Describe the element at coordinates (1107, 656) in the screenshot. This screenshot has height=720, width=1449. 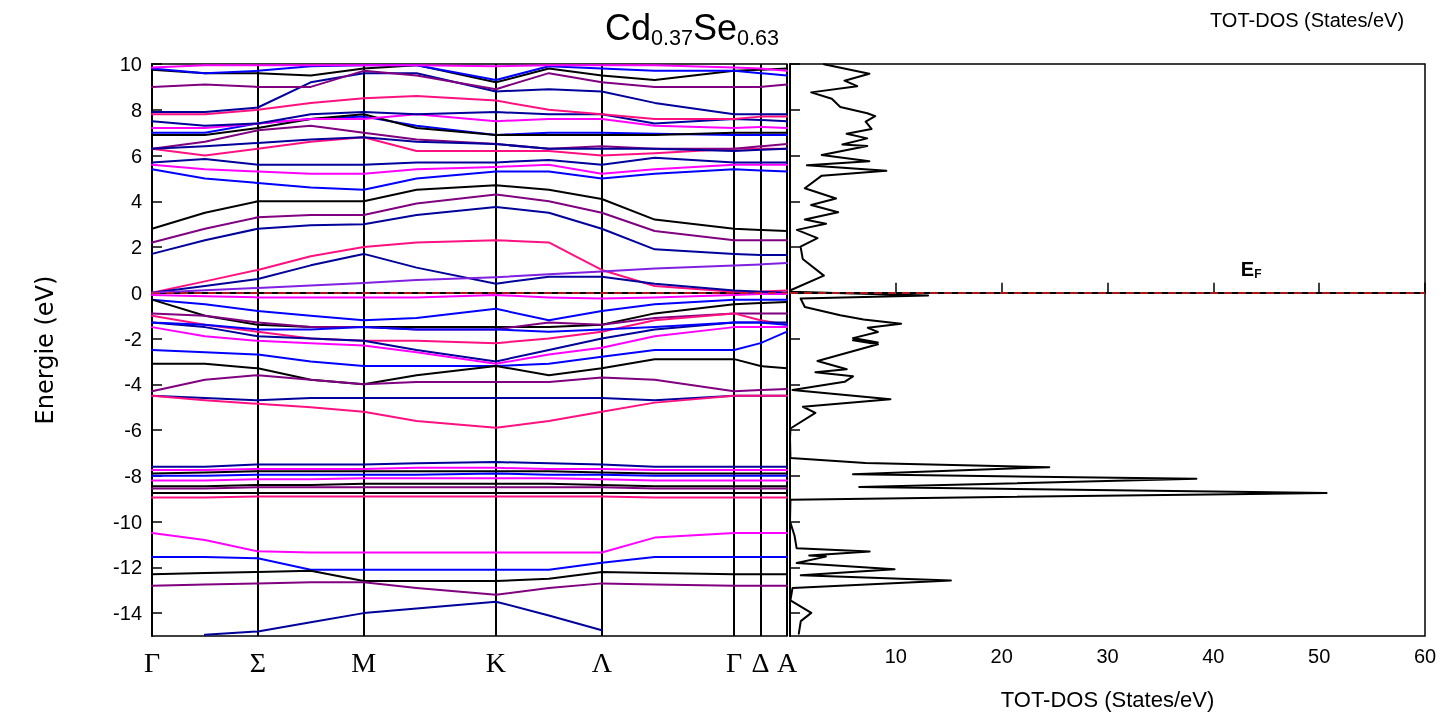
I see `x-tick-label: 30` at that location.